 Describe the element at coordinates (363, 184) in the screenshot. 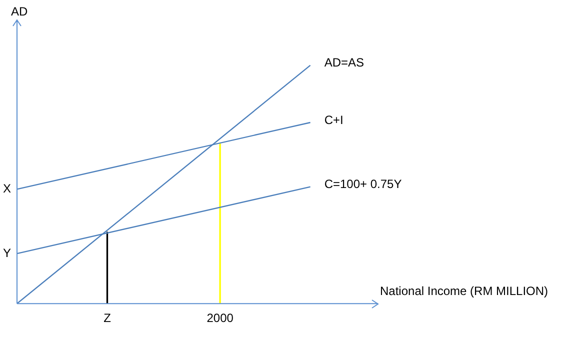

I see `series-label: C=100+ 0.75Y` at that location.